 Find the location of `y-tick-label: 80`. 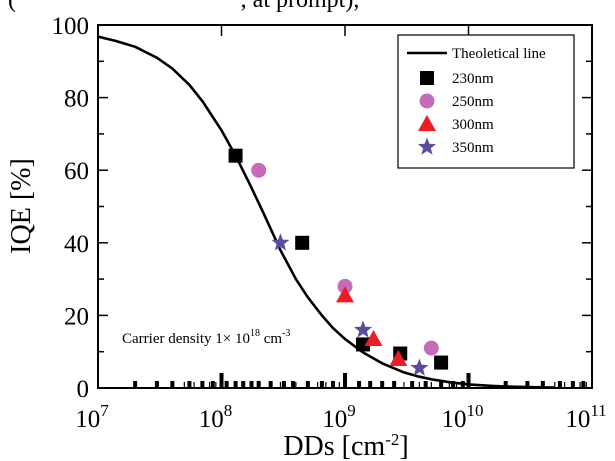

y-tick-label: 80 is located at coordinates (76, 99).